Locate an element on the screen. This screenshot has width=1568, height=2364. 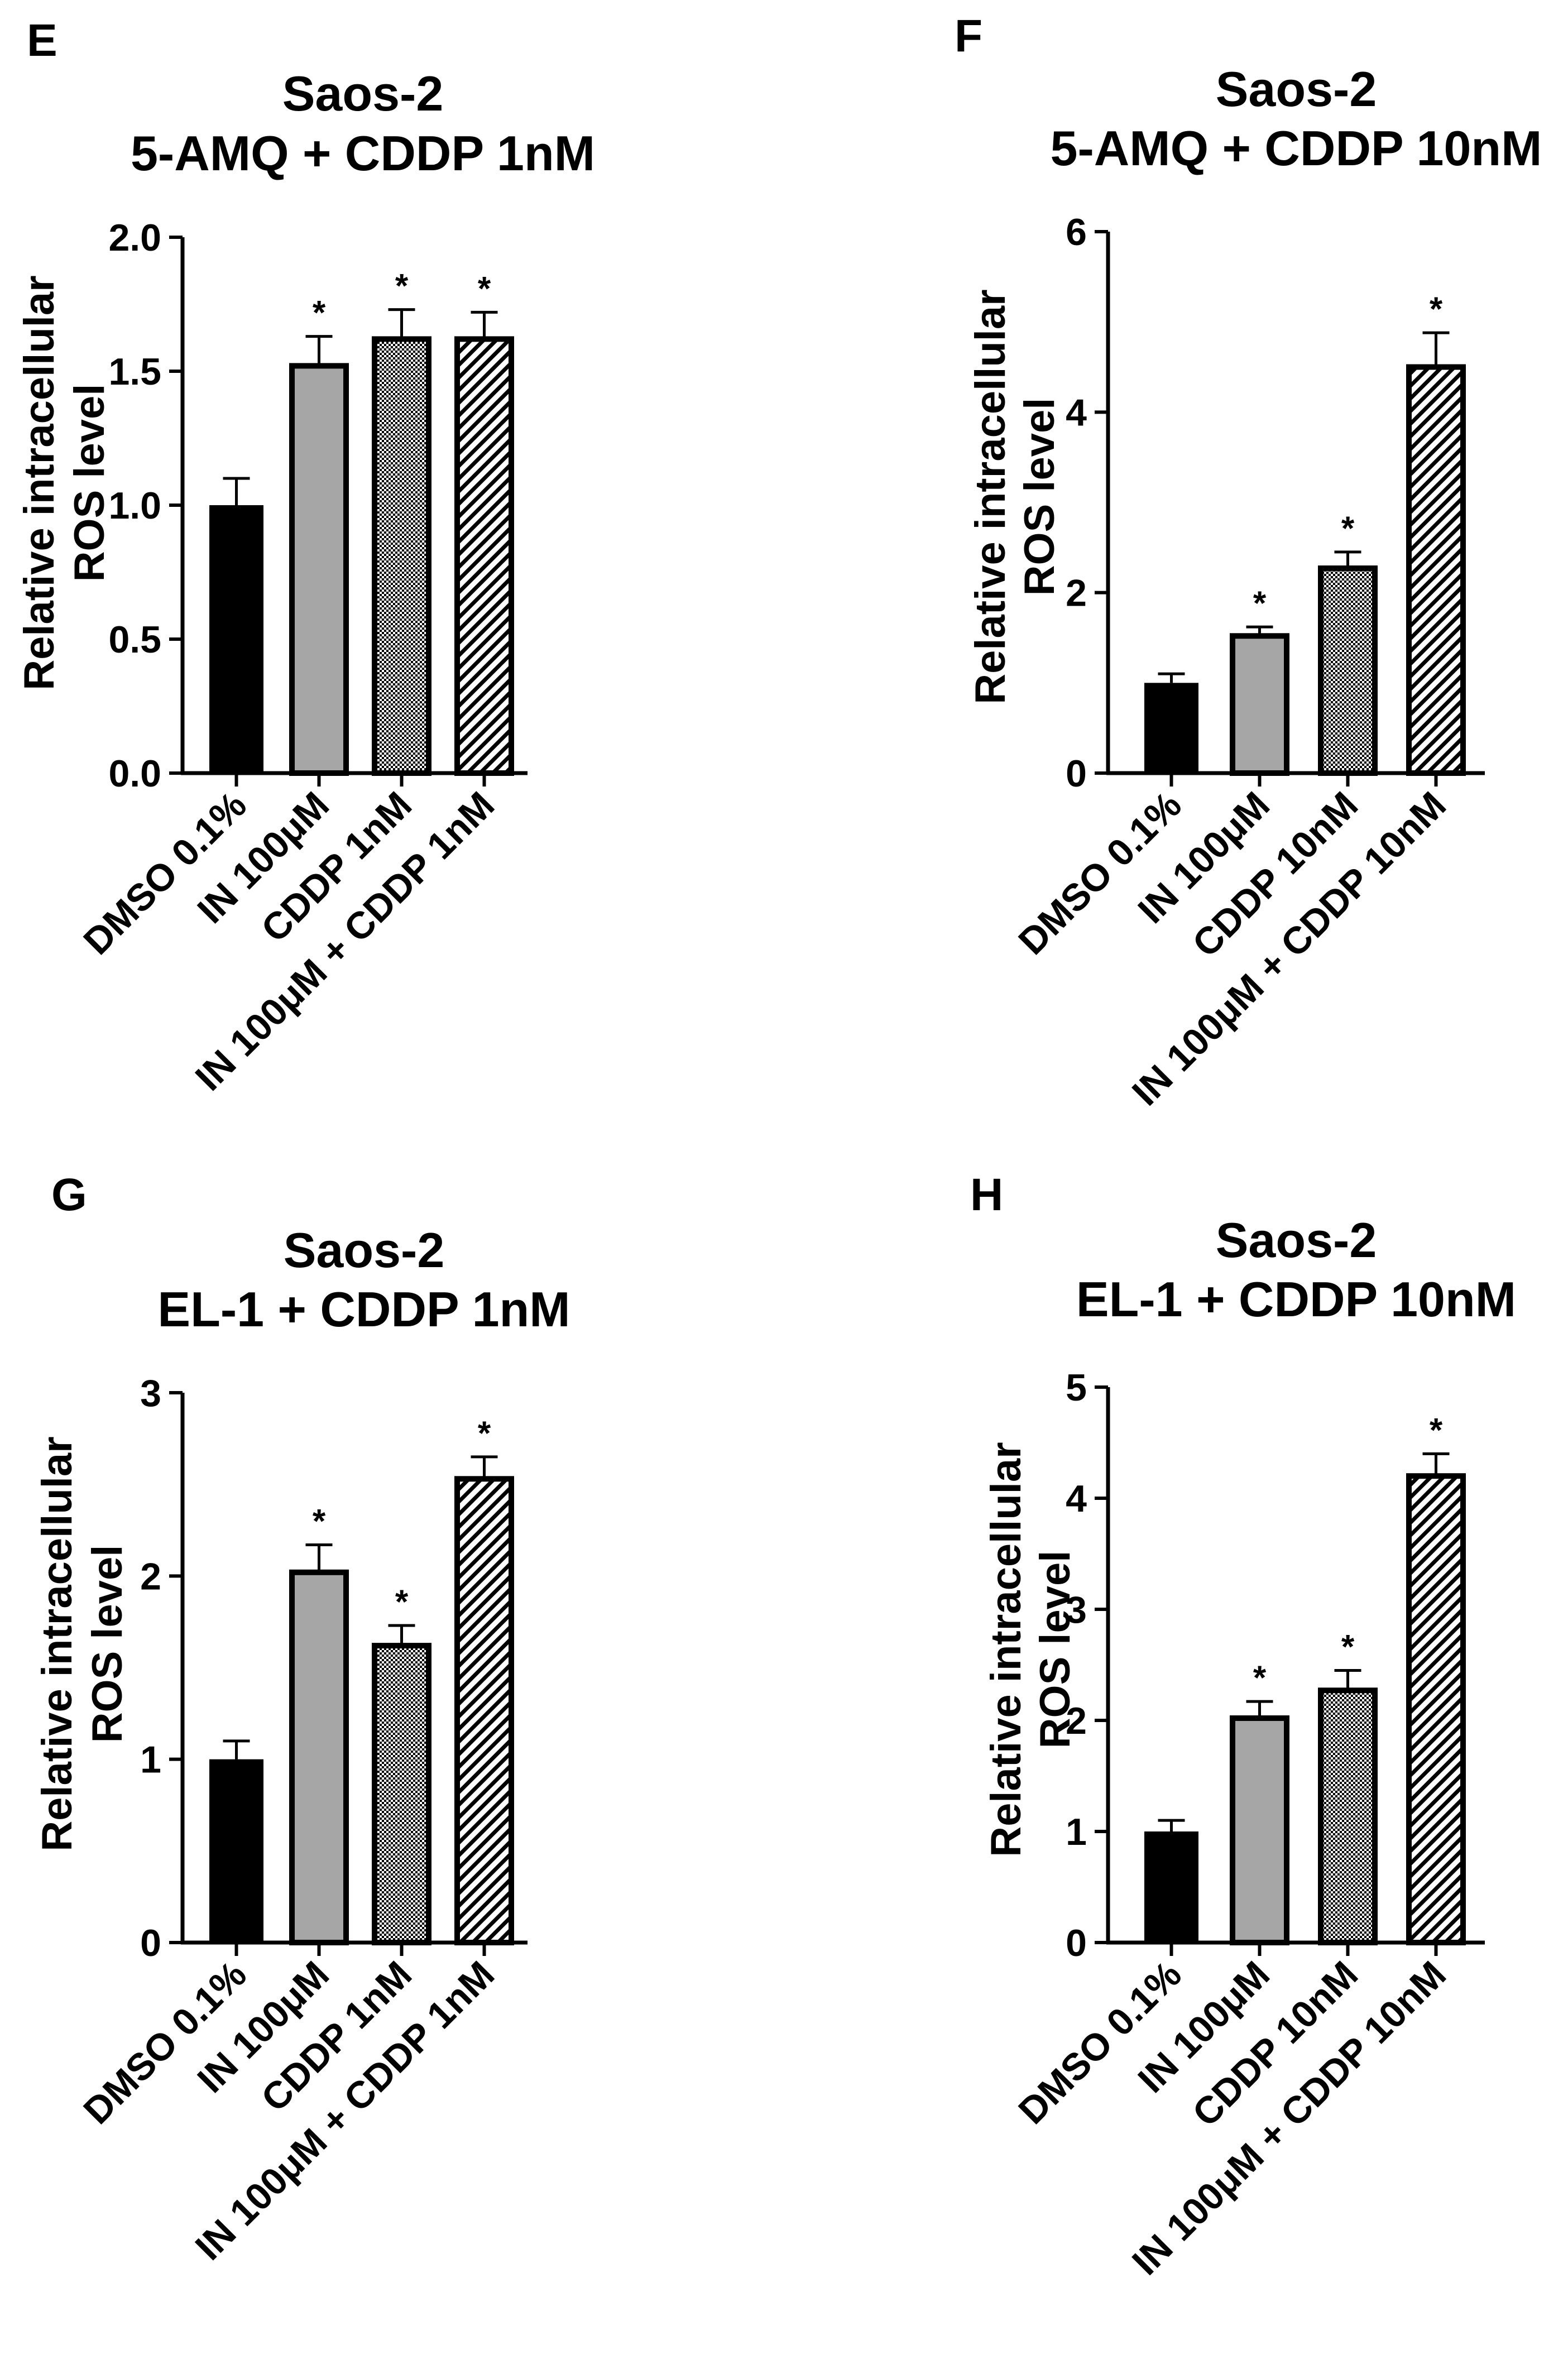
panel-letter-h: H is located at coordinates (986, 1195).